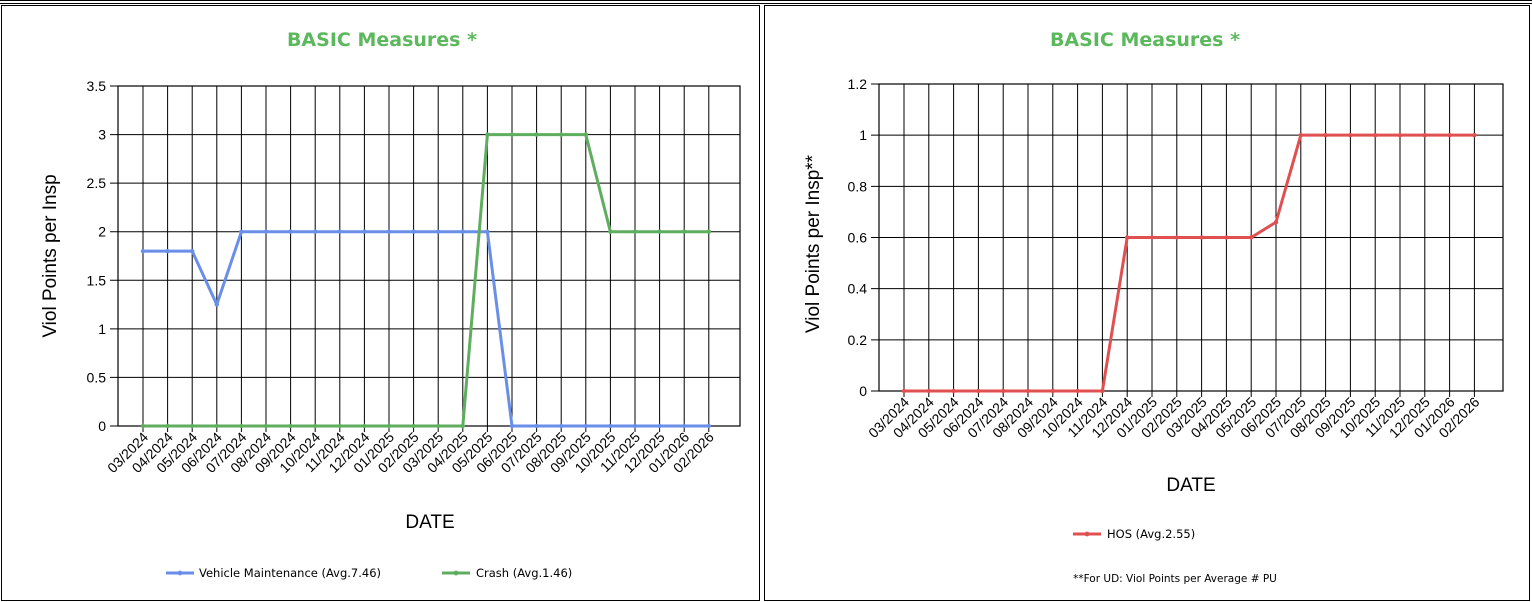 The image size is (1532, 602). I want to click on y-tick-label: 0.4, so click(858, 289).